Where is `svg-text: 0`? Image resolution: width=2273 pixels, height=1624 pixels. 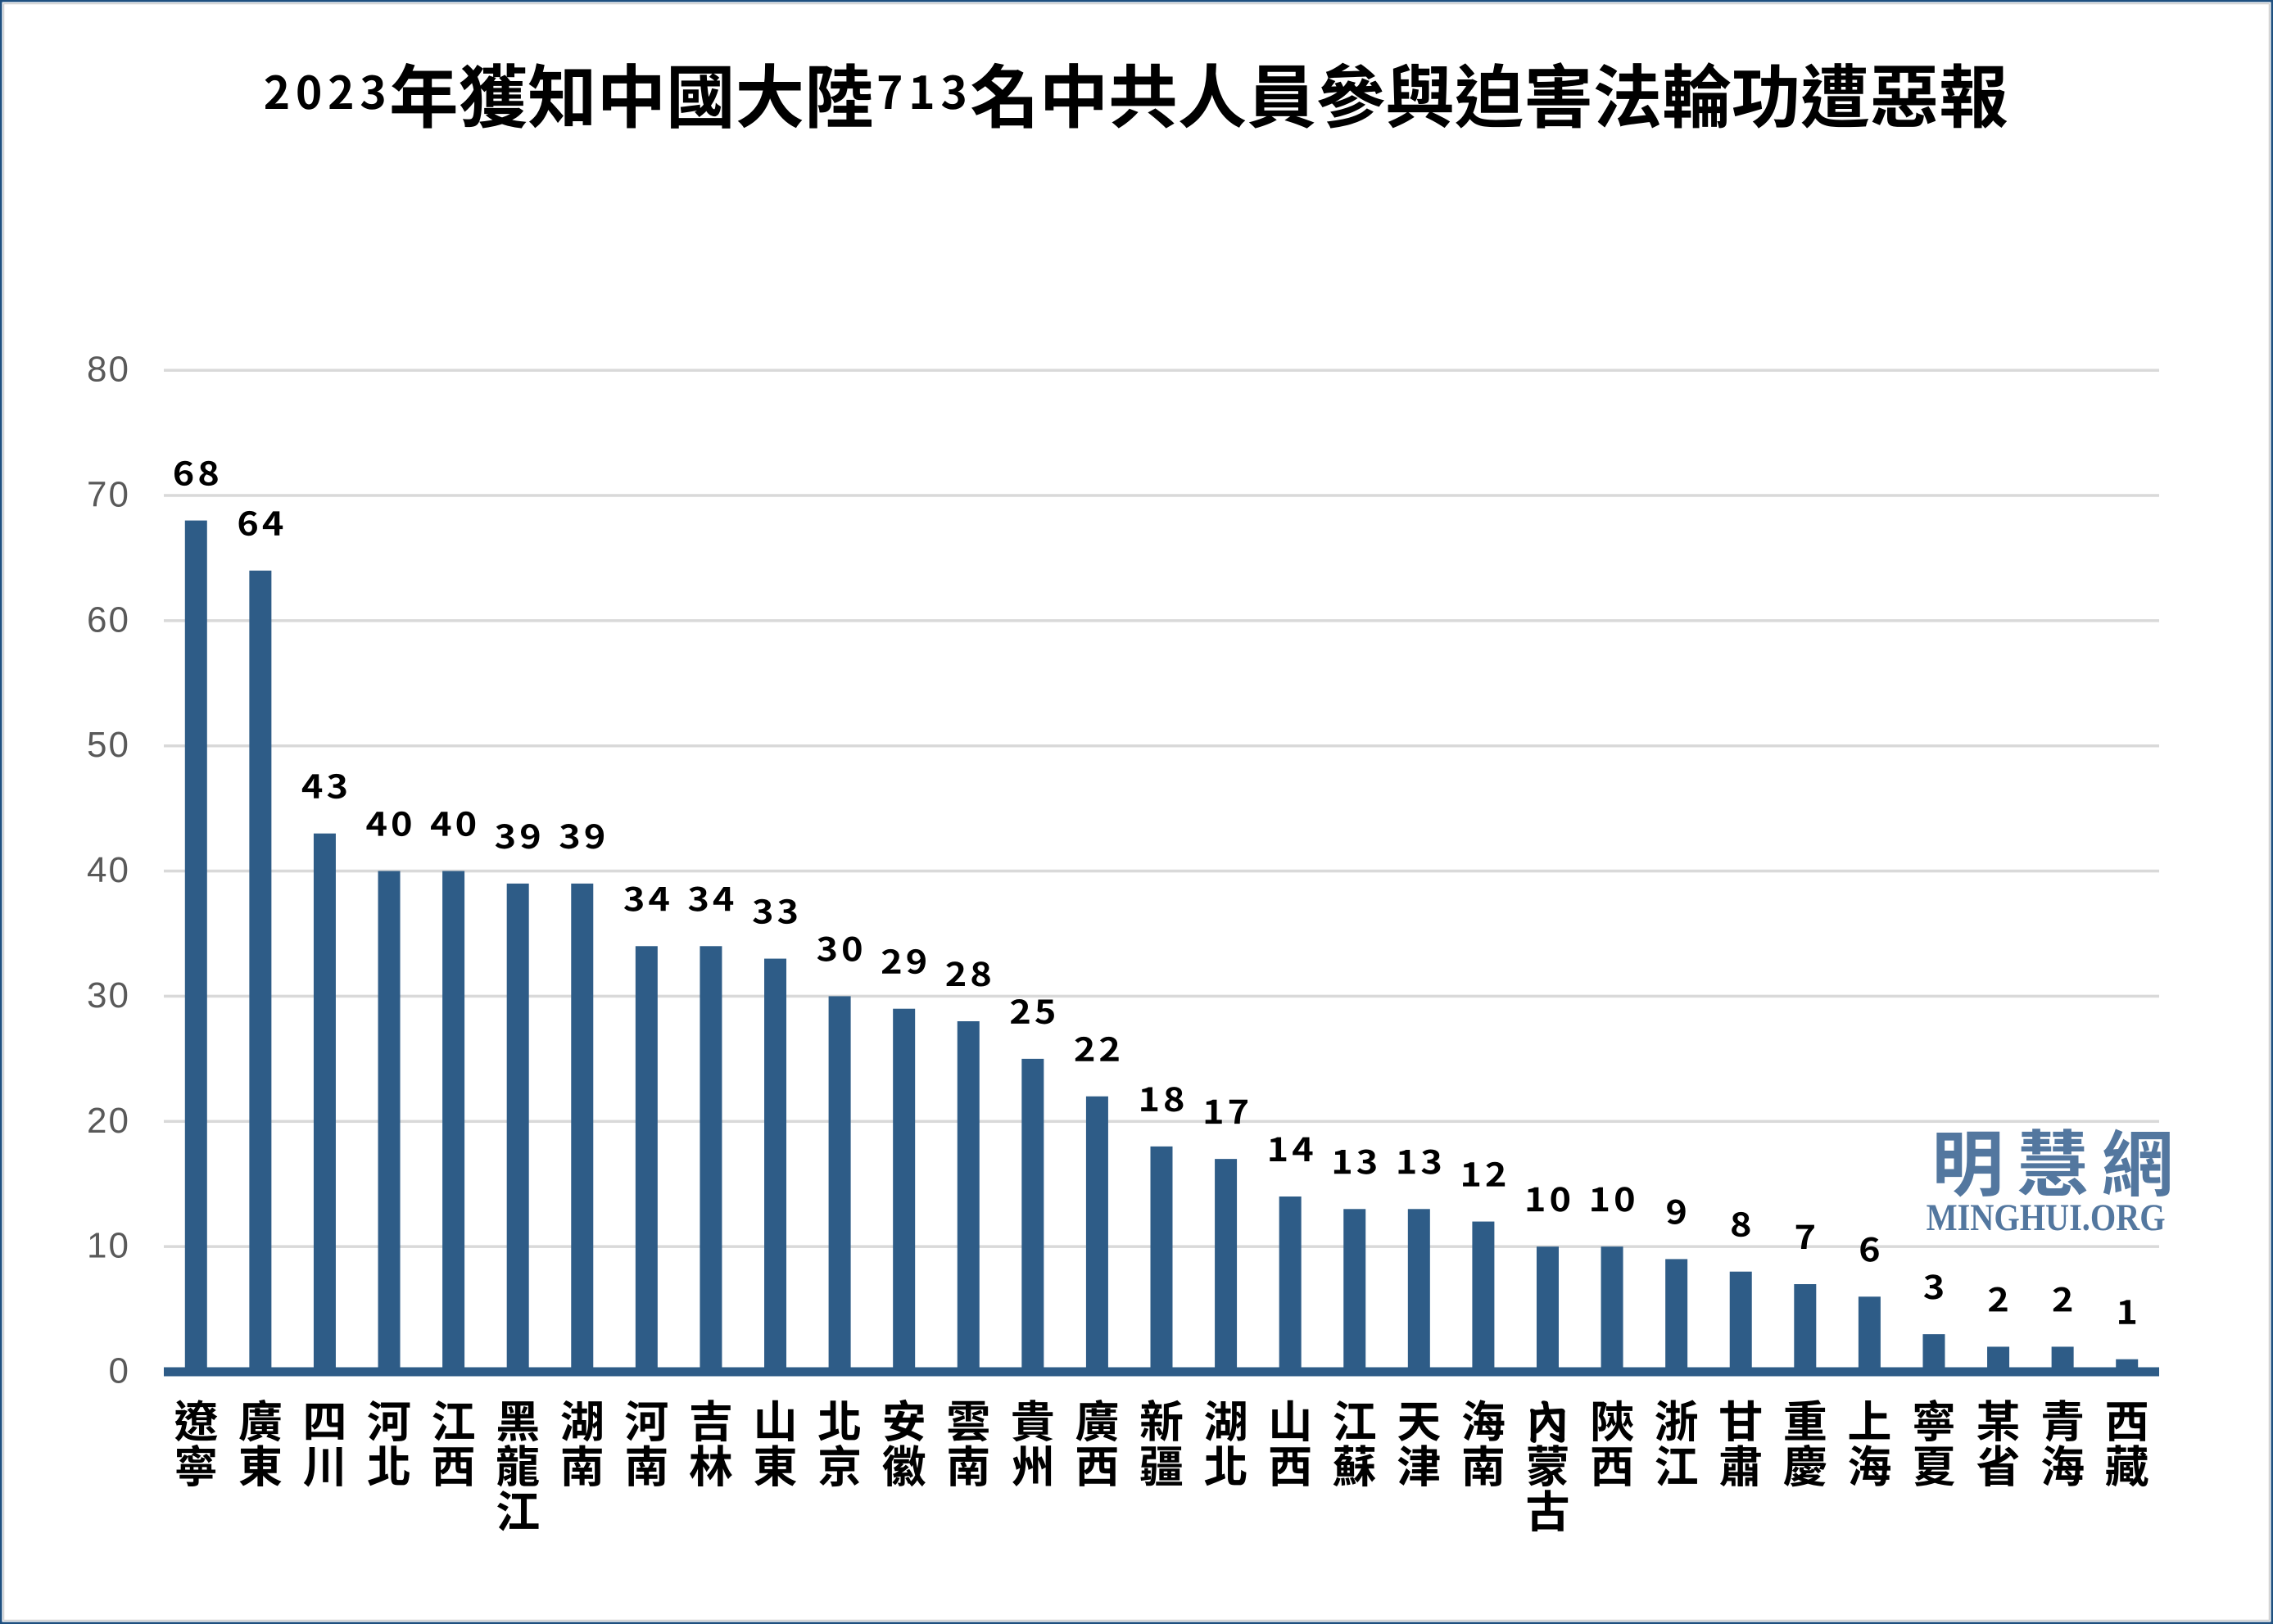
svg-text: 0 is located at coordinates (119, 1371).